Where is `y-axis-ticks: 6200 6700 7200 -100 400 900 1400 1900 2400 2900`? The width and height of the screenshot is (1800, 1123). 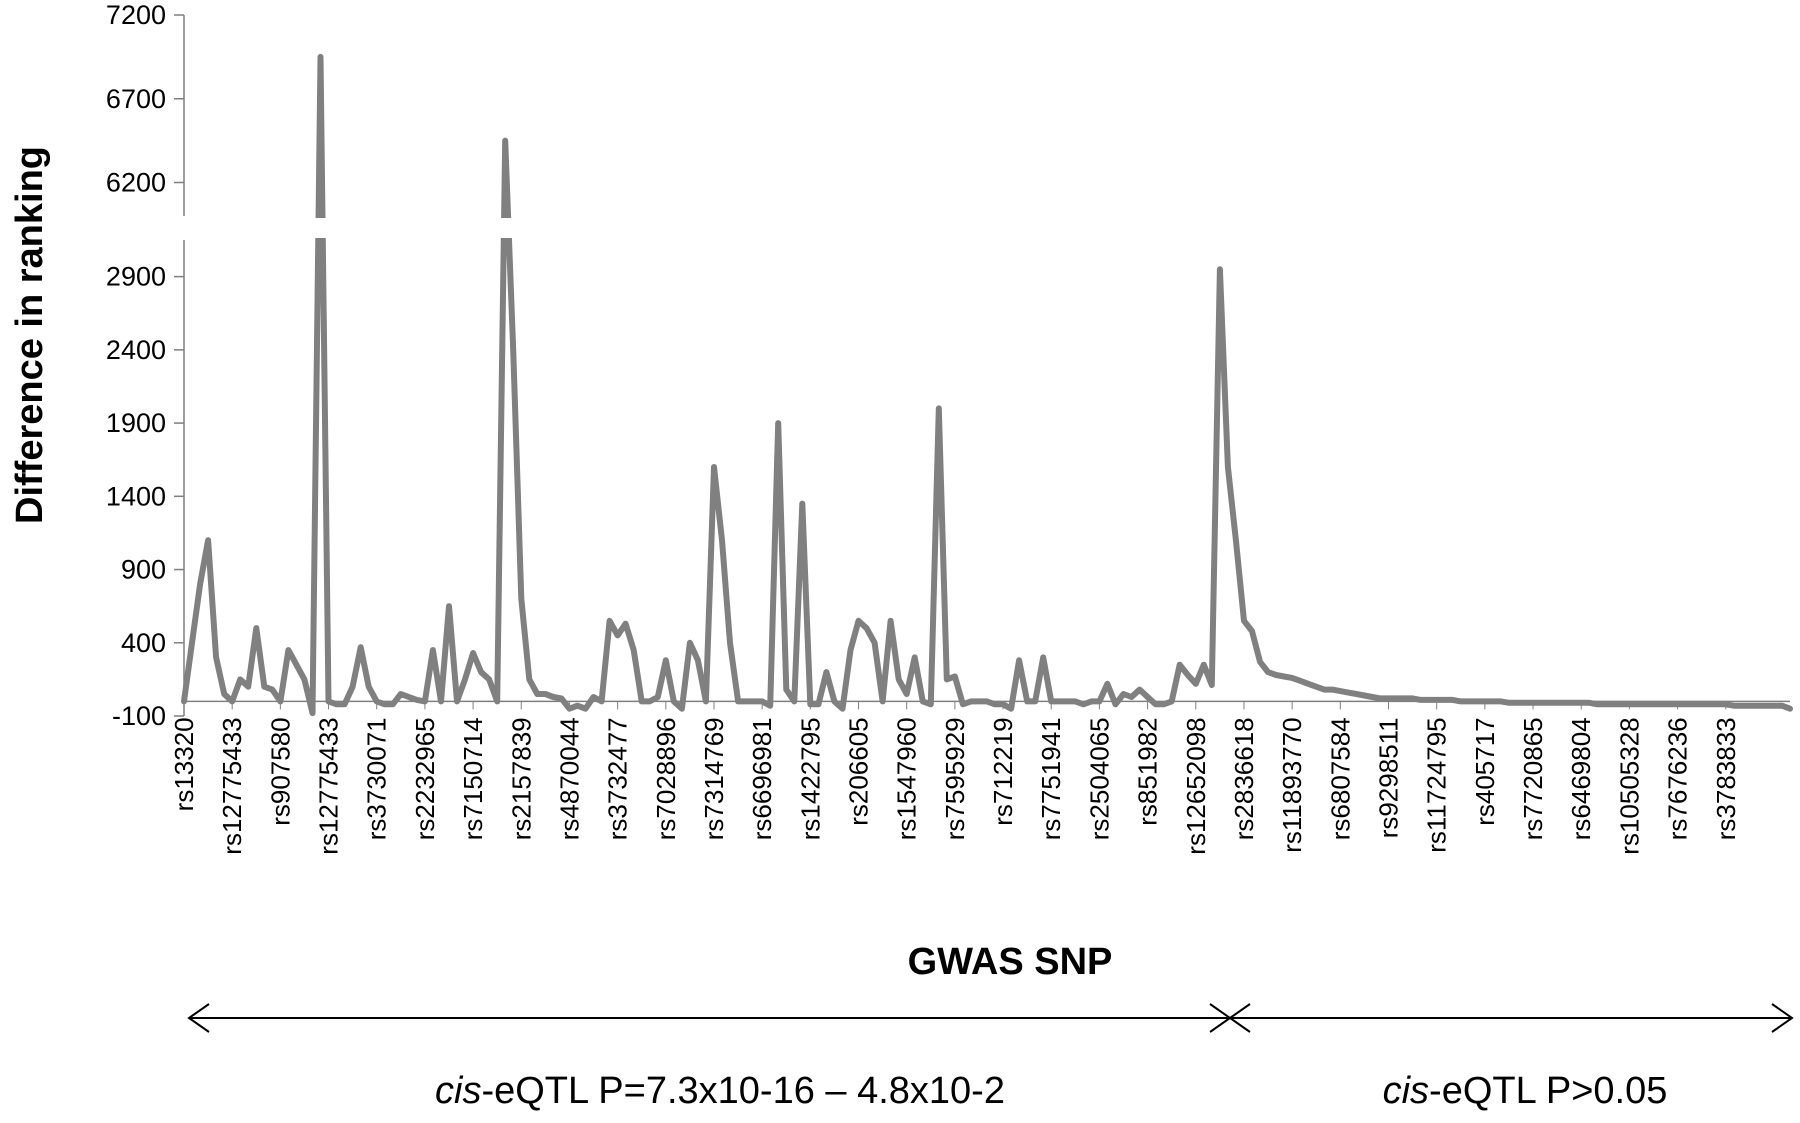
y-axis-ticks: 6200 6700 7200 -100 400 900 1400 1900 2400 2900 is located at coordinates (145, 365).